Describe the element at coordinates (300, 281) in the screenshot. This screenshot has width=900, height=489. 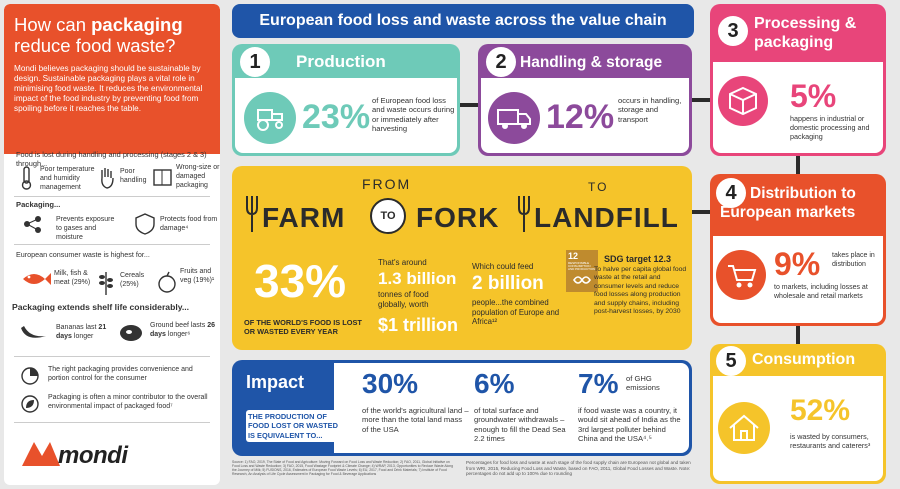
I see `waste-percent: 33%` at that location.